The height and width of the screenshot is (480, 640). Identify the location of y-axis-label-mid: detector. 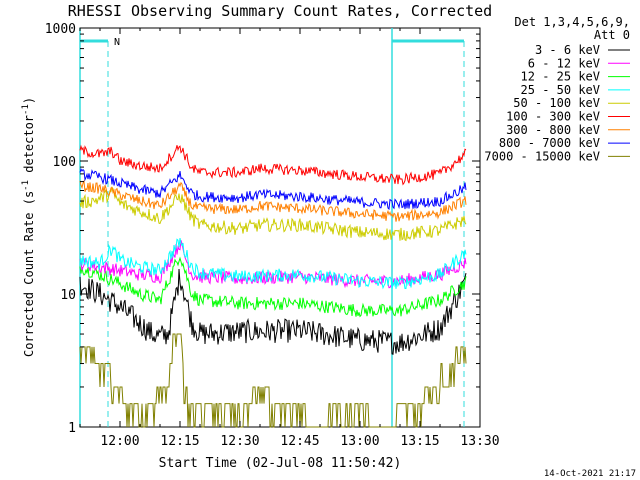
(29, 147).